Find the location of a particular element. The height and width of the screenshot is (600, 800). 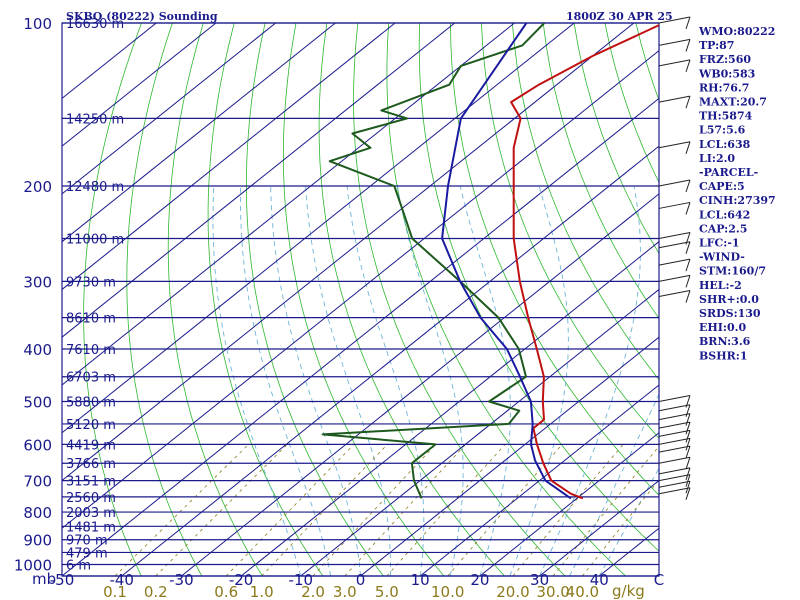

index-value: -WIND- is located at coordinates (722, 257).